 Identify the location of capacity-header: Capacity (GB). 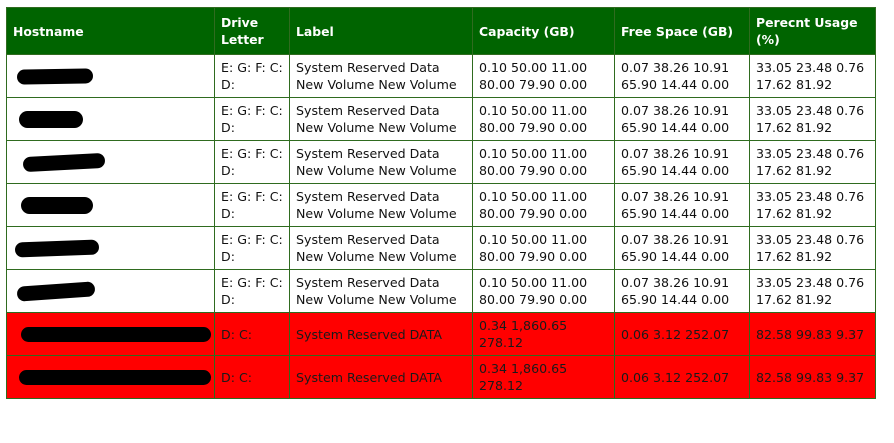
(543, 31).